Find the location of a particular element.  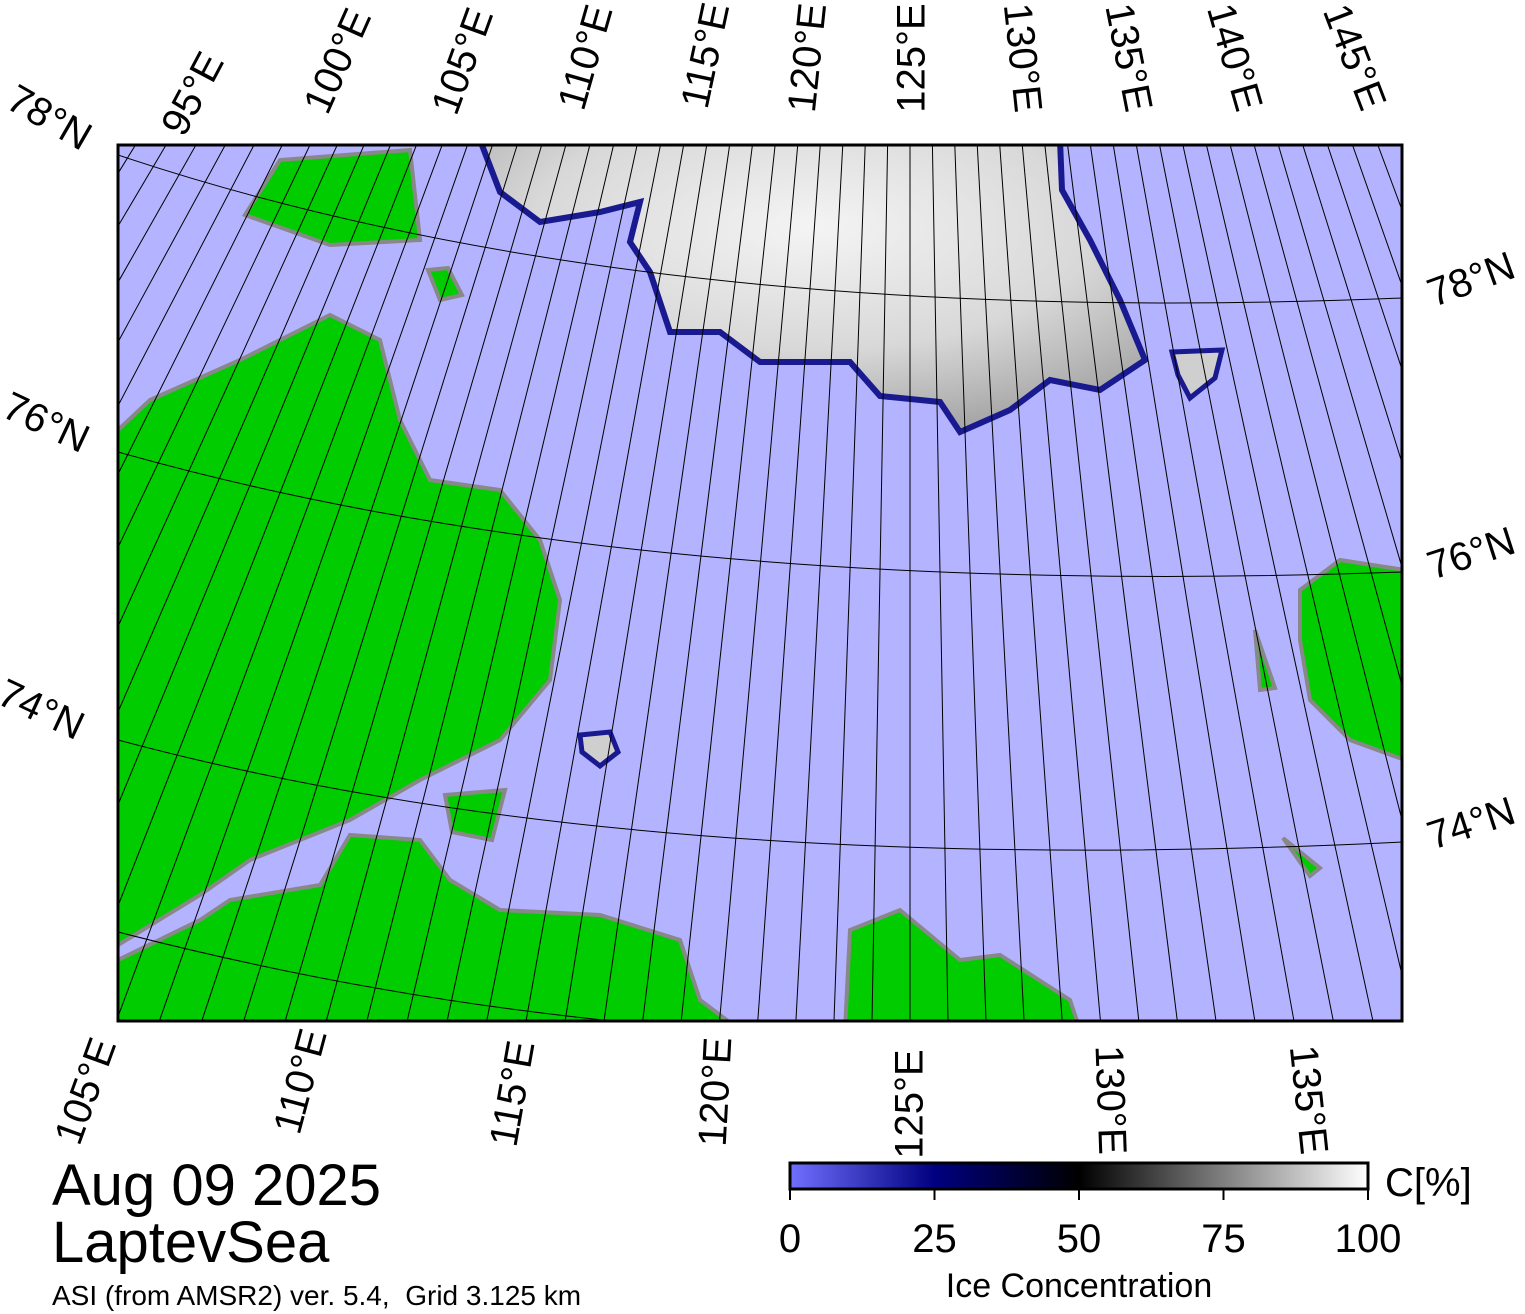

coast-lena is located at coordinates (961, 964).